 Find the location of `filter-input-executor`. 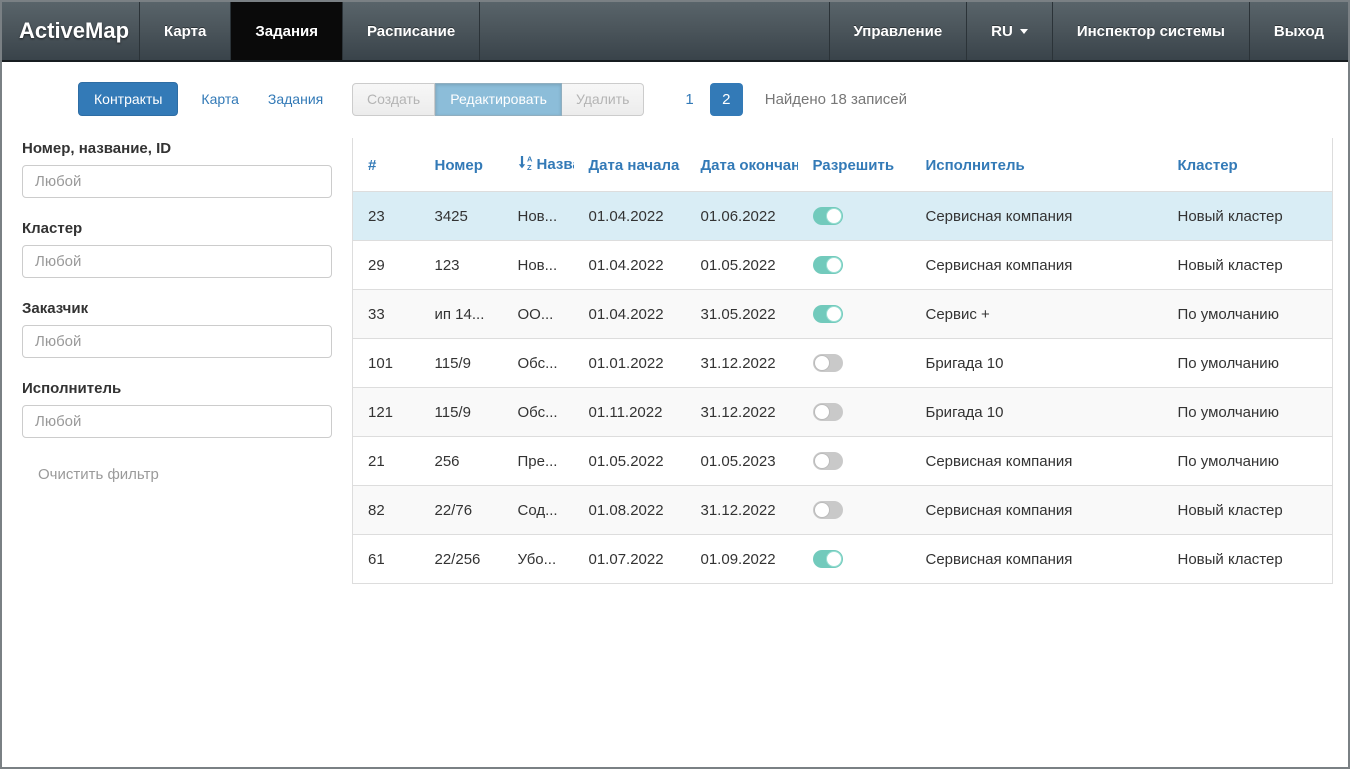

filter-input-executor is located at coordinates (177, 421).